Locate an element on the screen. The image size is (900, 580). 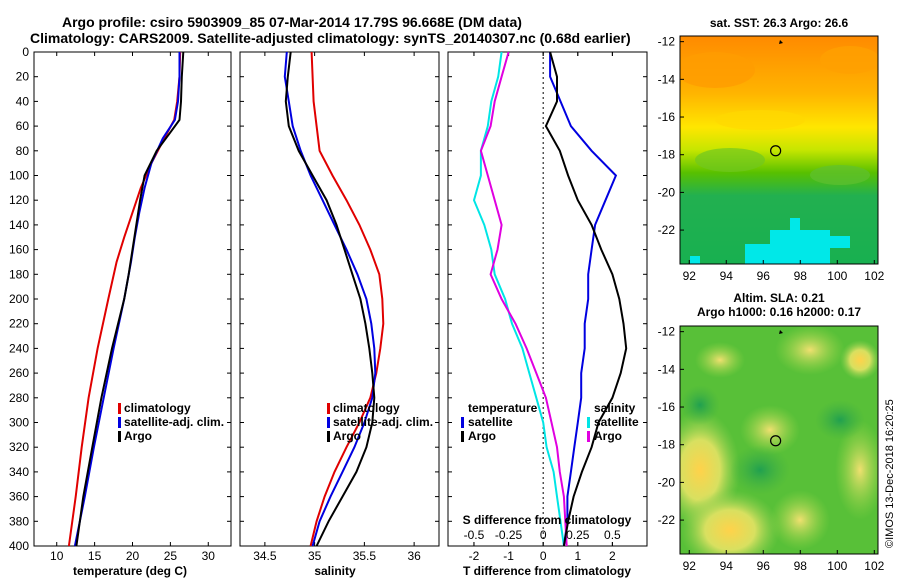
sst-north-marker is located at coordinates (781, 42).